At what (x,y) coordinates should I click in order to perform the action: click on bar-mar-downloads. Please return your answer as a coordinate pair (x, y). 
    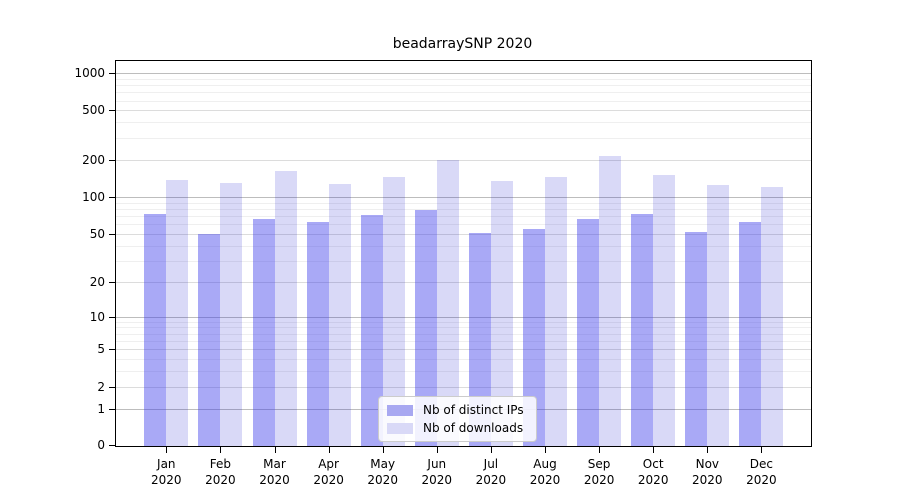
    Looking at the image, I should click on (285, 308).